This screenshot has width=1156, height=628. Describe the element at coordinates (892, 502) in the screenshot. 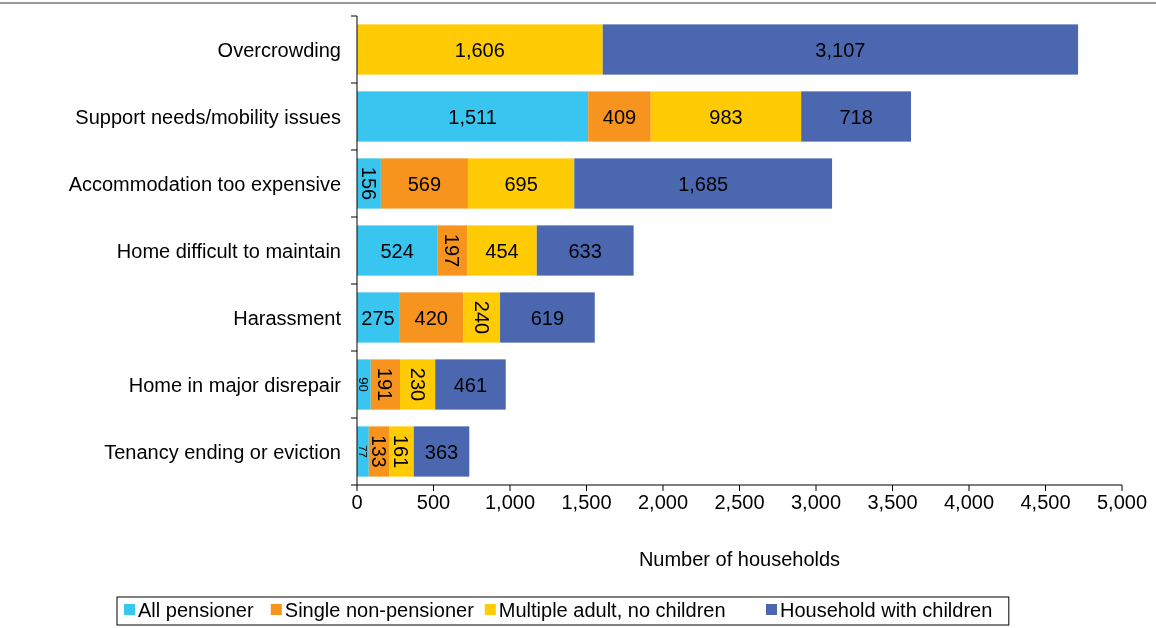

I see `x-tick-label: 3,500` at that location.